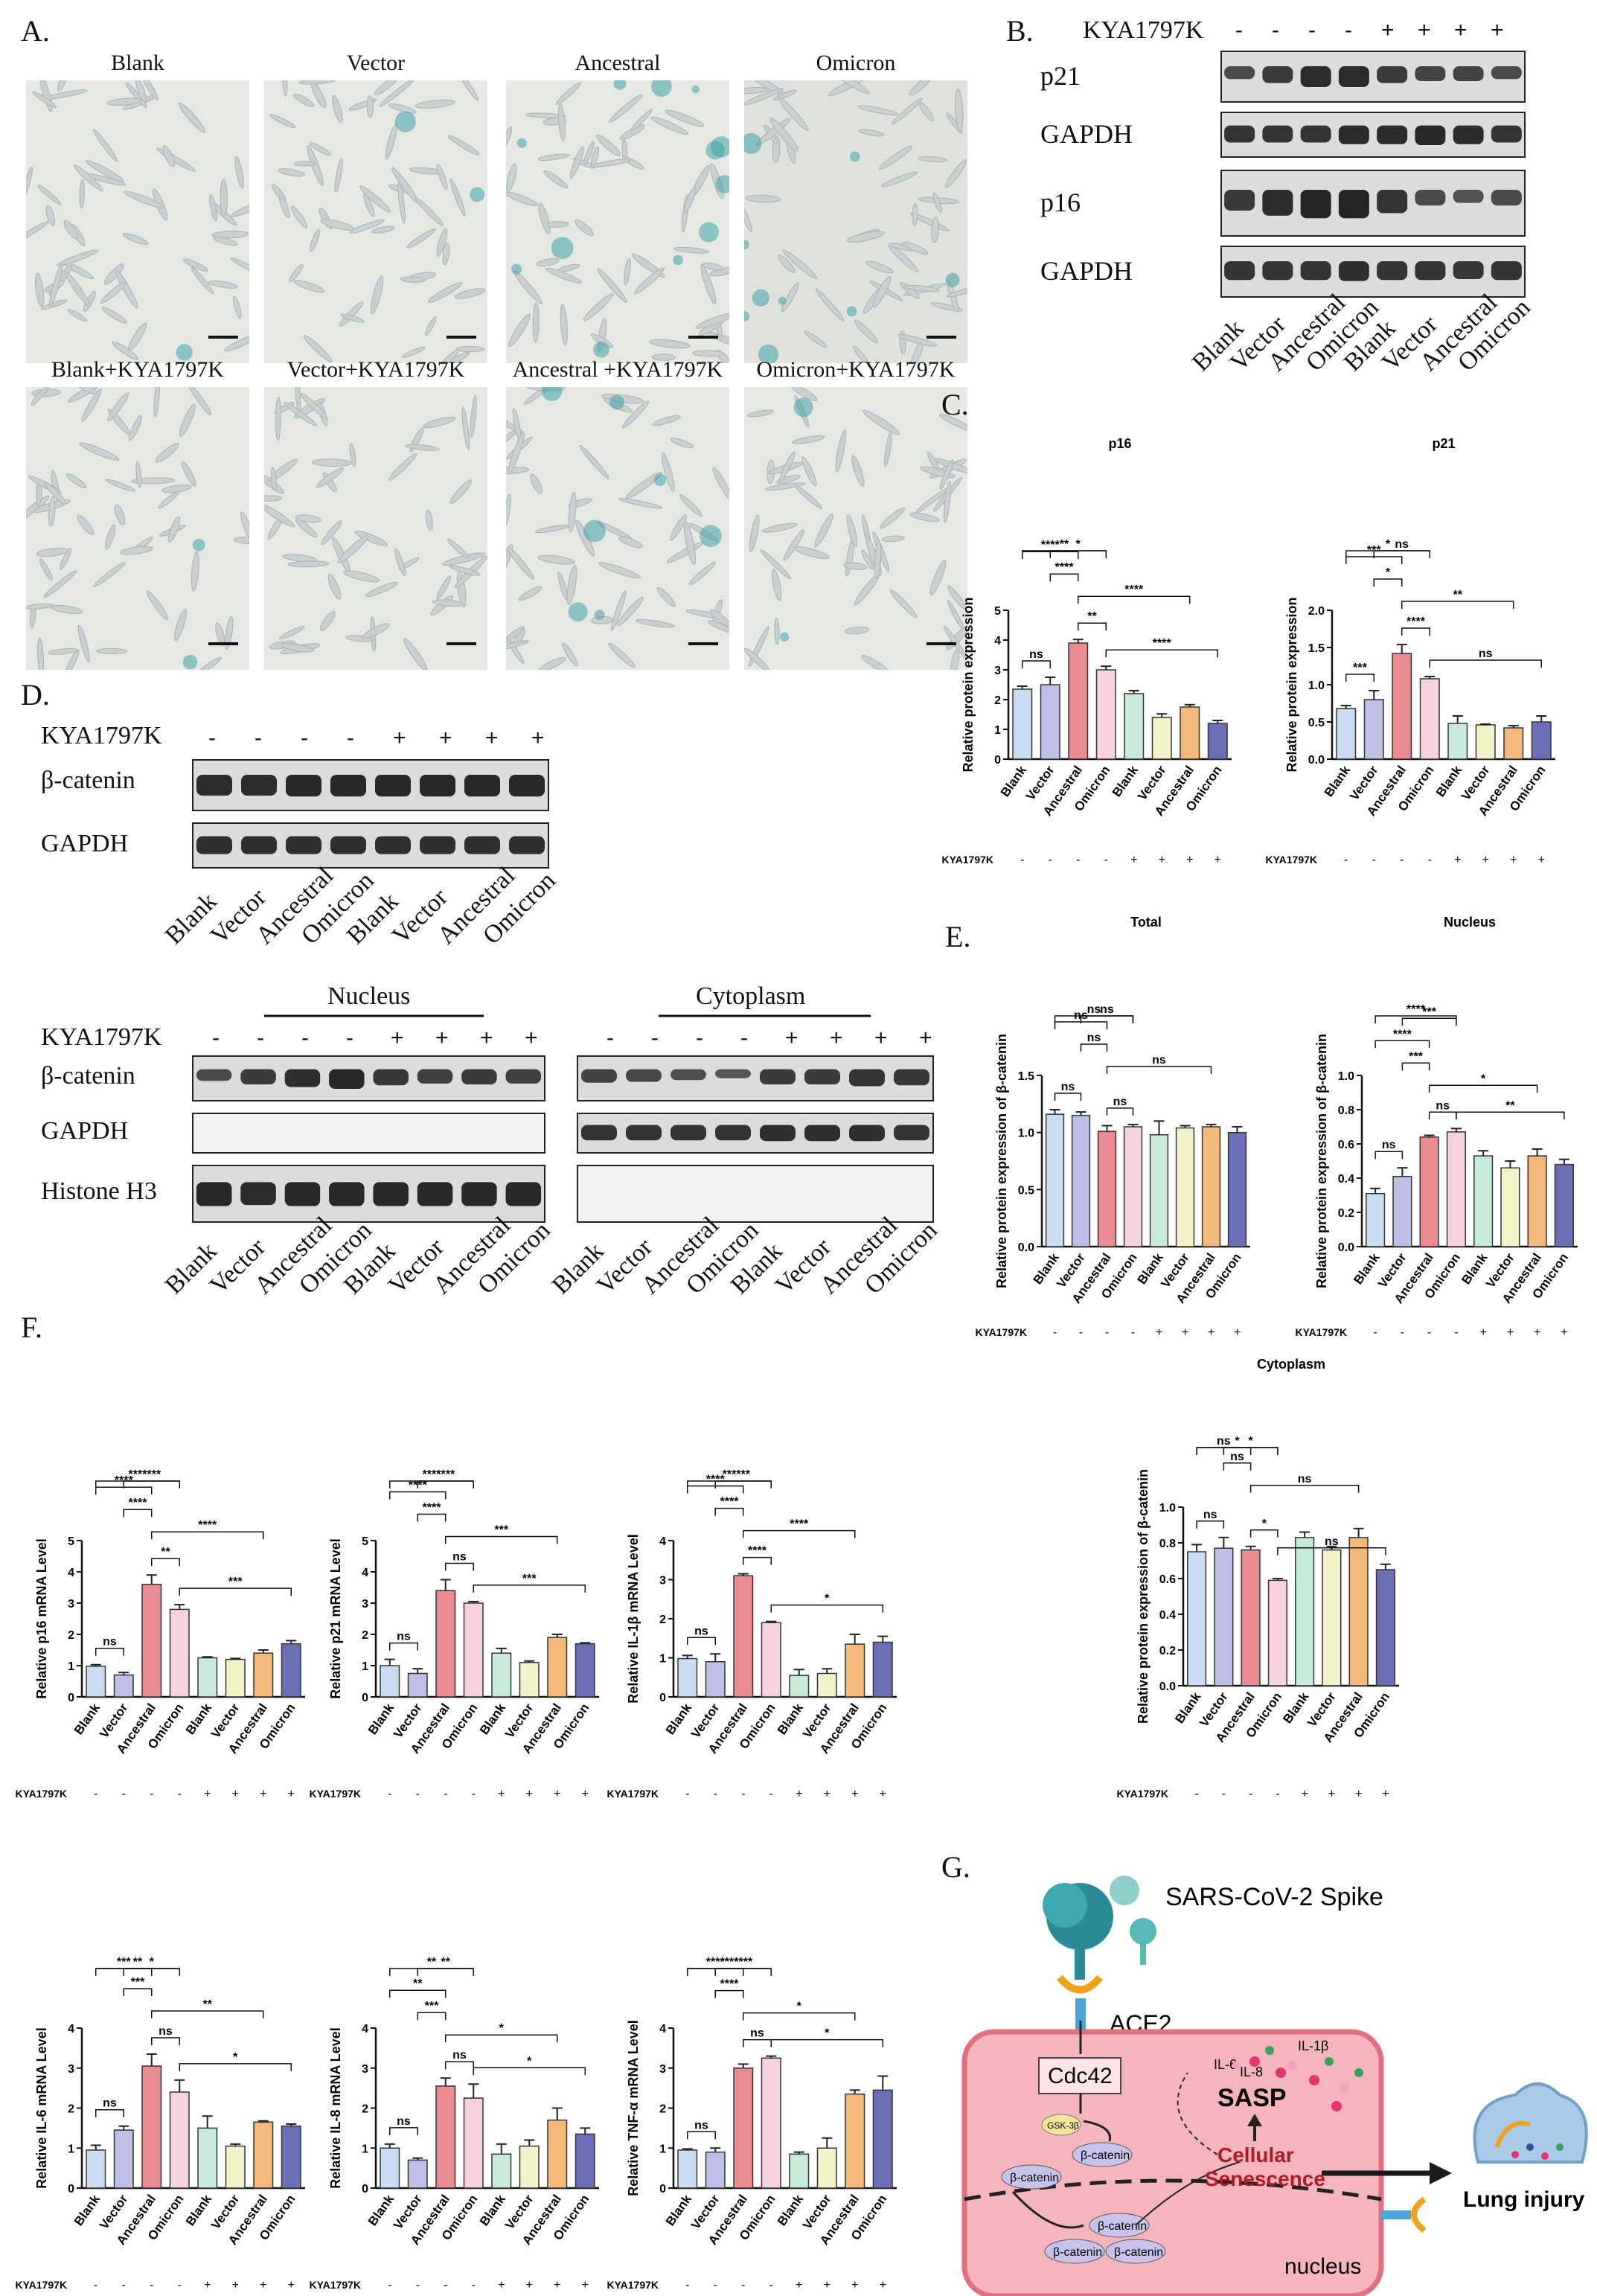  What do you see at coordinates (958, 936) in the screenshot?
I see `panel-e-label: E.` at bounding box center [958, 936].